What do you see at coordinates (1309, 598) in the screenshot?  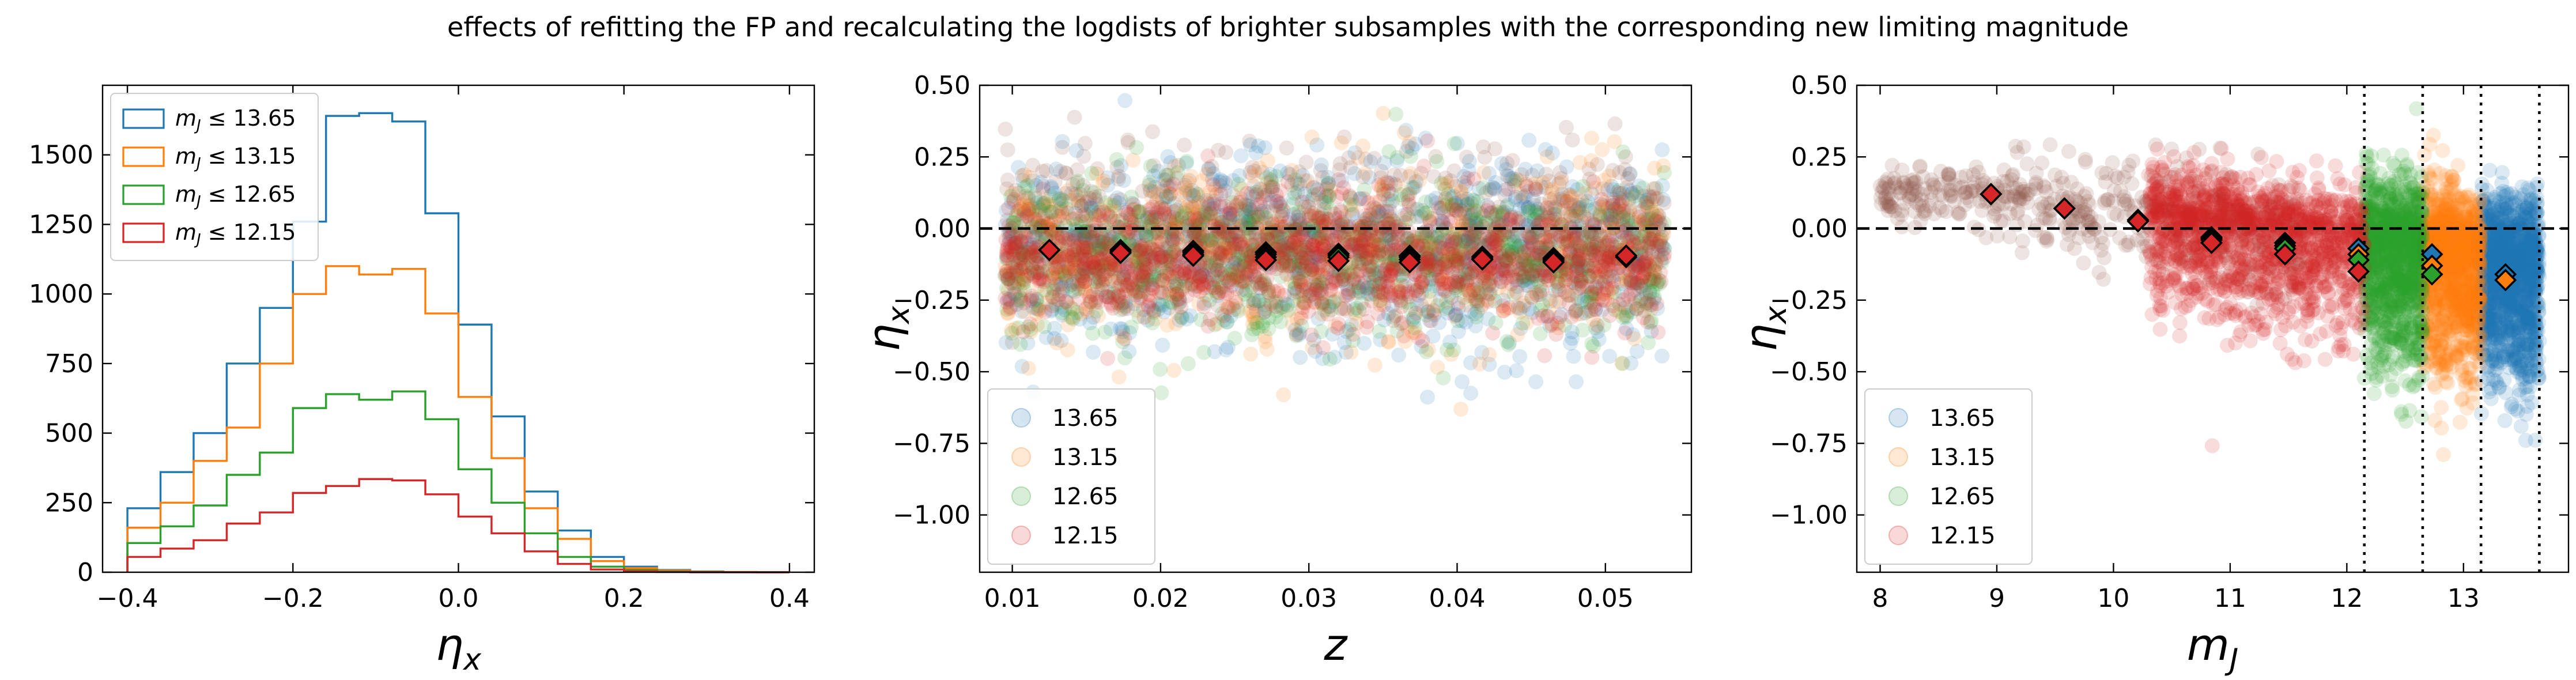 I see `xtick-label-1-2: 0.03` at bounding box center [1309, 598].